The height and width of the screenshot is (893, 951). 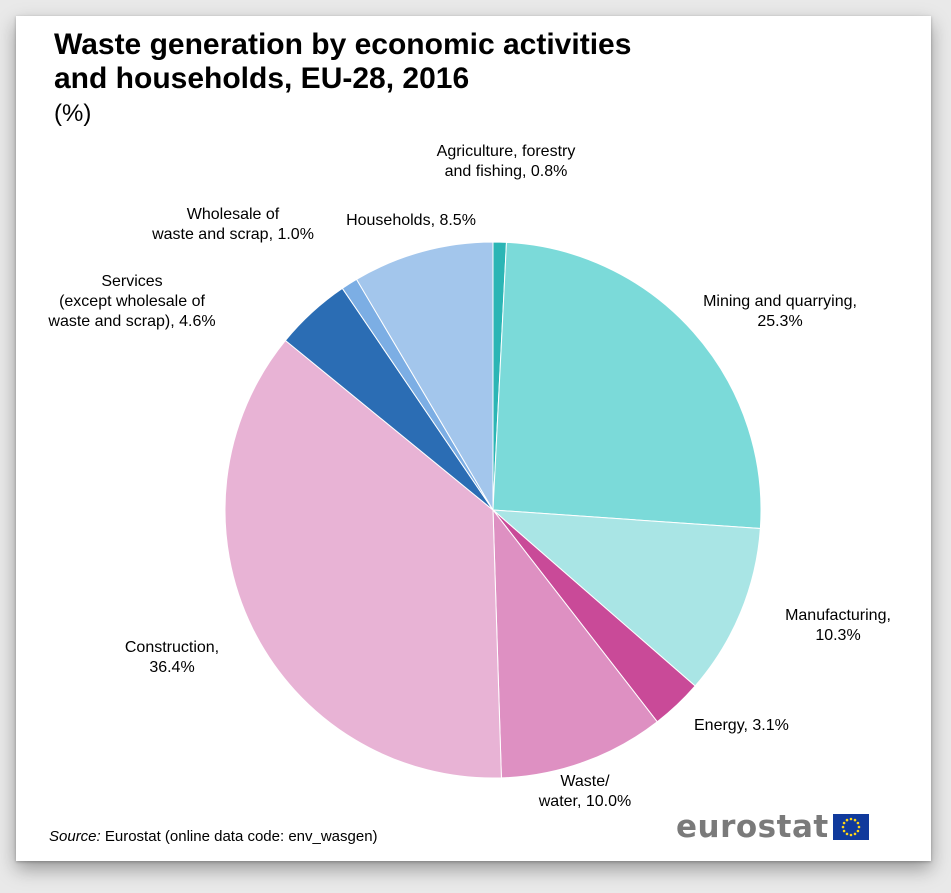 I want to click on pie-label-1: Mining and quarrying, 25.3%, so click(x=780, y=311).